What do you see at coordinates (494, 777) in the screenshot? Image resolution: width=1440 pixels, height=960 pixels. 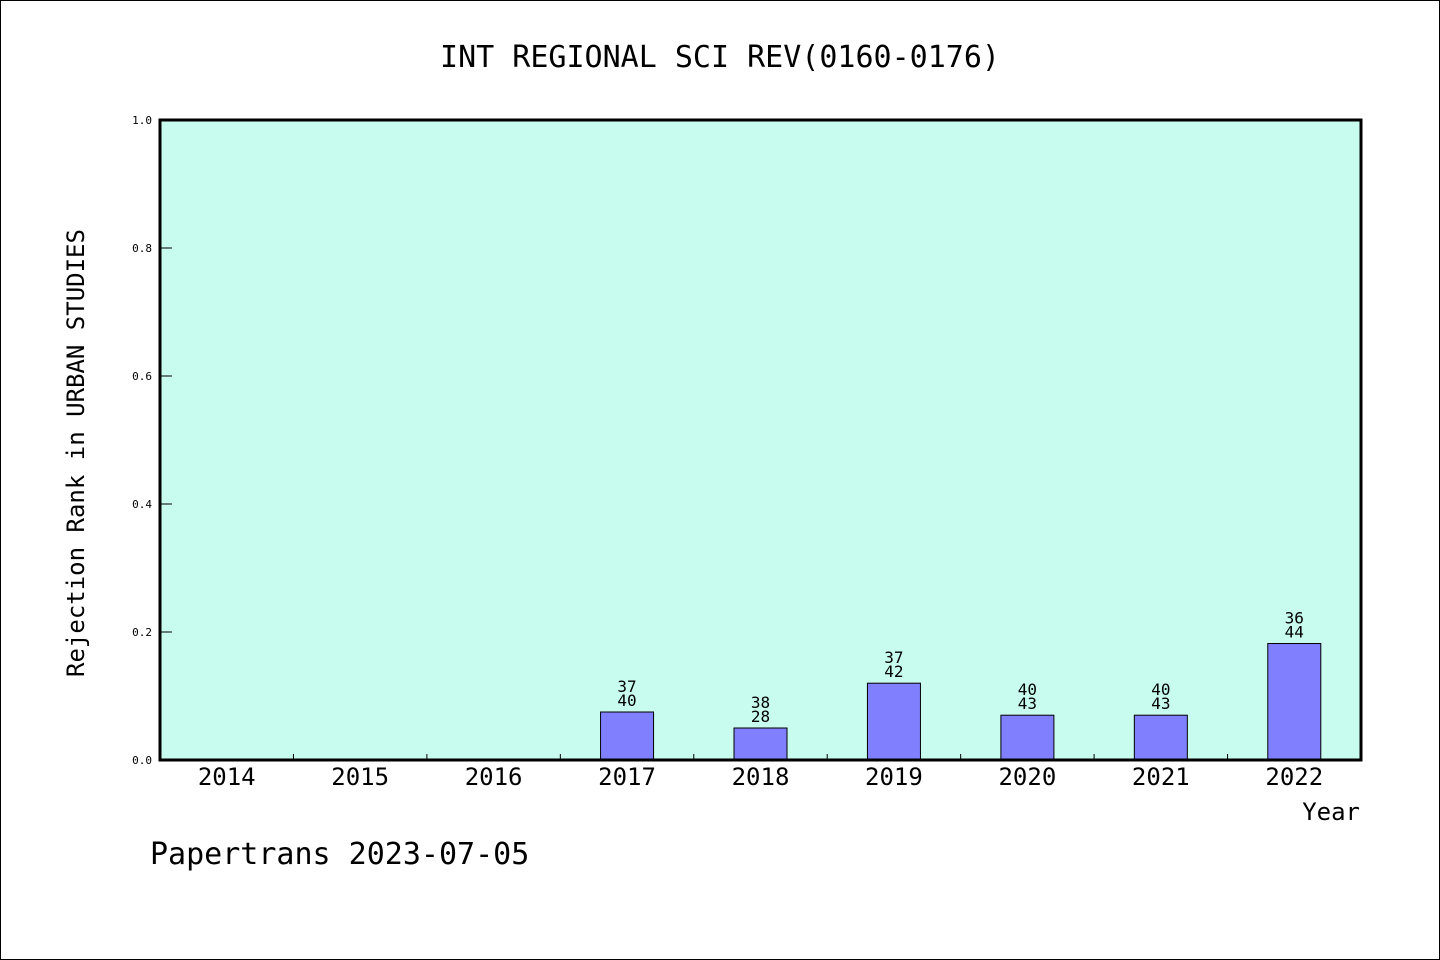 I see `x-tick-label: 2016` at bounding box center [494, 777].